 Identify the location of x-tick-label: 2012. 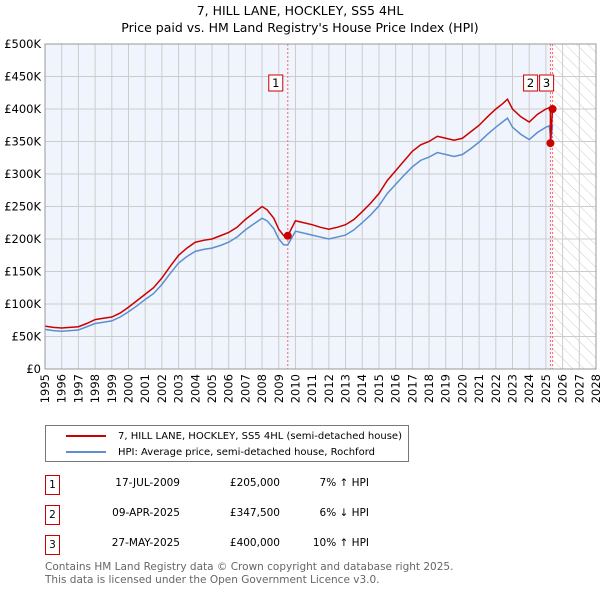
(329, 388).